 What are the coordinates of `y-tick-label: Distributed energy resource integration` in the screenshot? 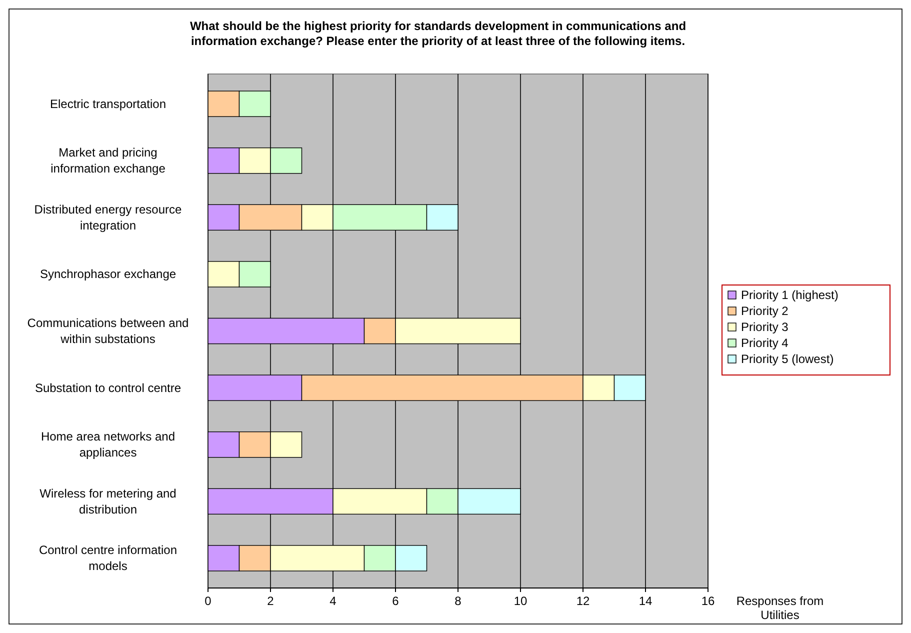 It's located at (108, 217).